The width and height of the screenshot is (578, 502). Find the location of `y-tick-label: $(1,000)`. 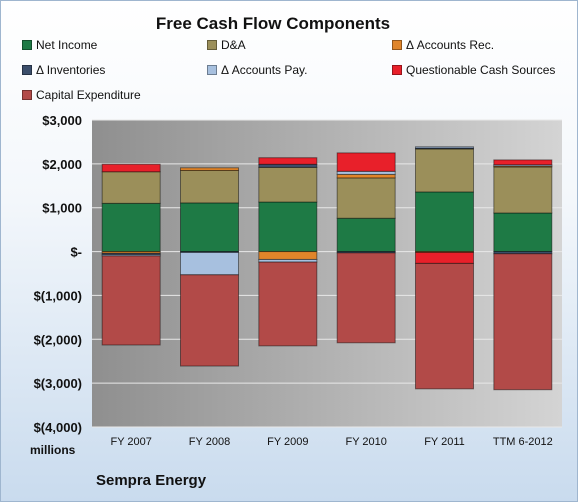

y-tick-label: $(1,000) is located at coordinates (58, 295).